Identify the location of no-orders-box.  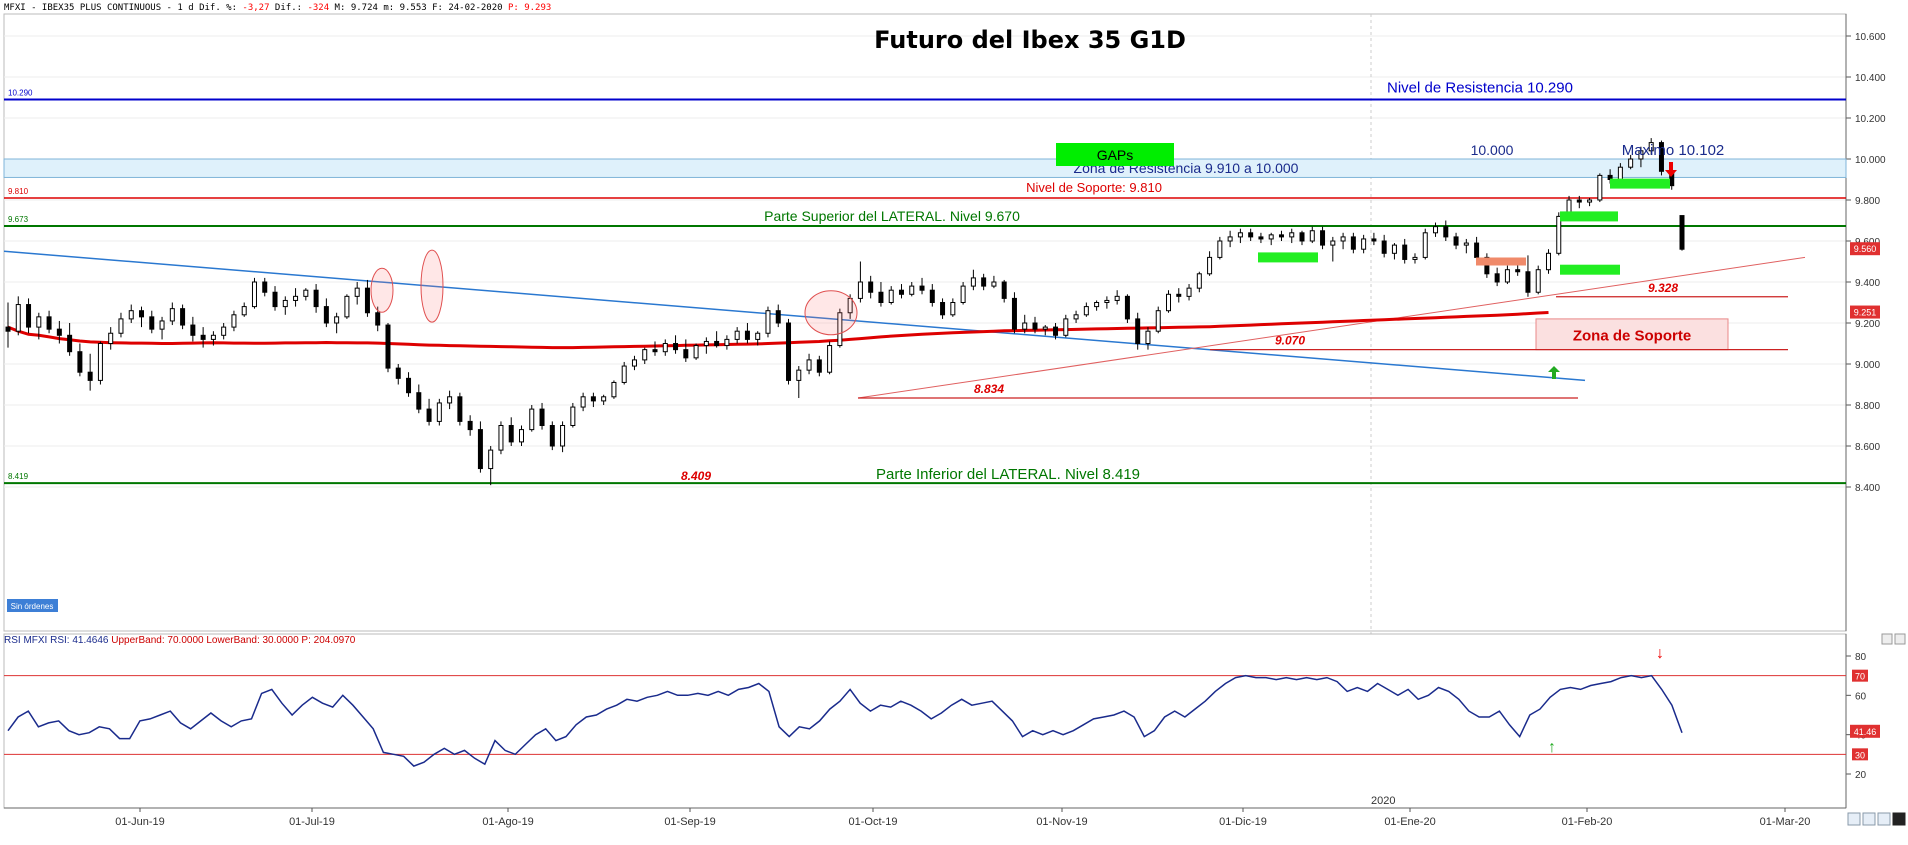
(32, 605).